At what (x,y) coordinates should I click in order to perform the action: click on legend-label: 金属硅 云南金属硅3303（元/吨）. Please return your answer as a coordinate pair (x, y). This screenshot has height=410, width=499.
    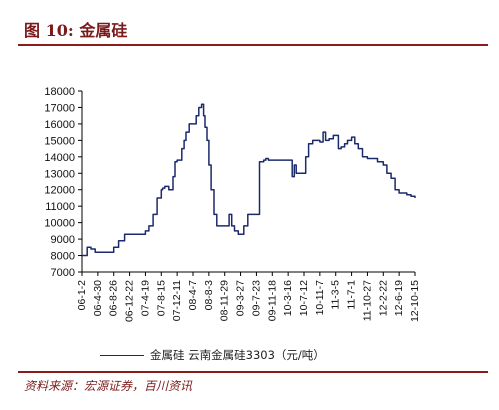
    Looking at the image, I should click on (237, 355).